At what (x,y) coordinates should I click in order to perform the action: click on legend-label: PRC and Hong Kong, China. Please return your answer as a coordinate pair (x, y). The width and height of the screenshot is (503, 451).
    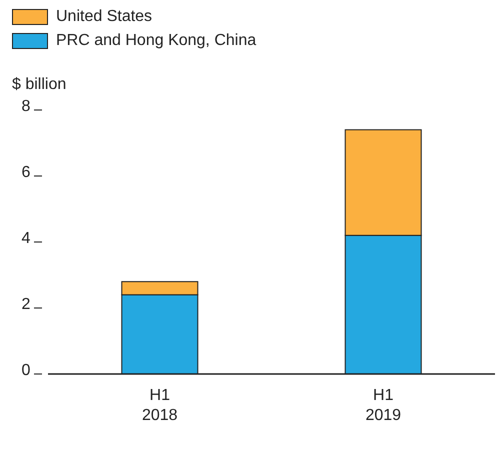
    Looking at the image, I should click on (156, 41).